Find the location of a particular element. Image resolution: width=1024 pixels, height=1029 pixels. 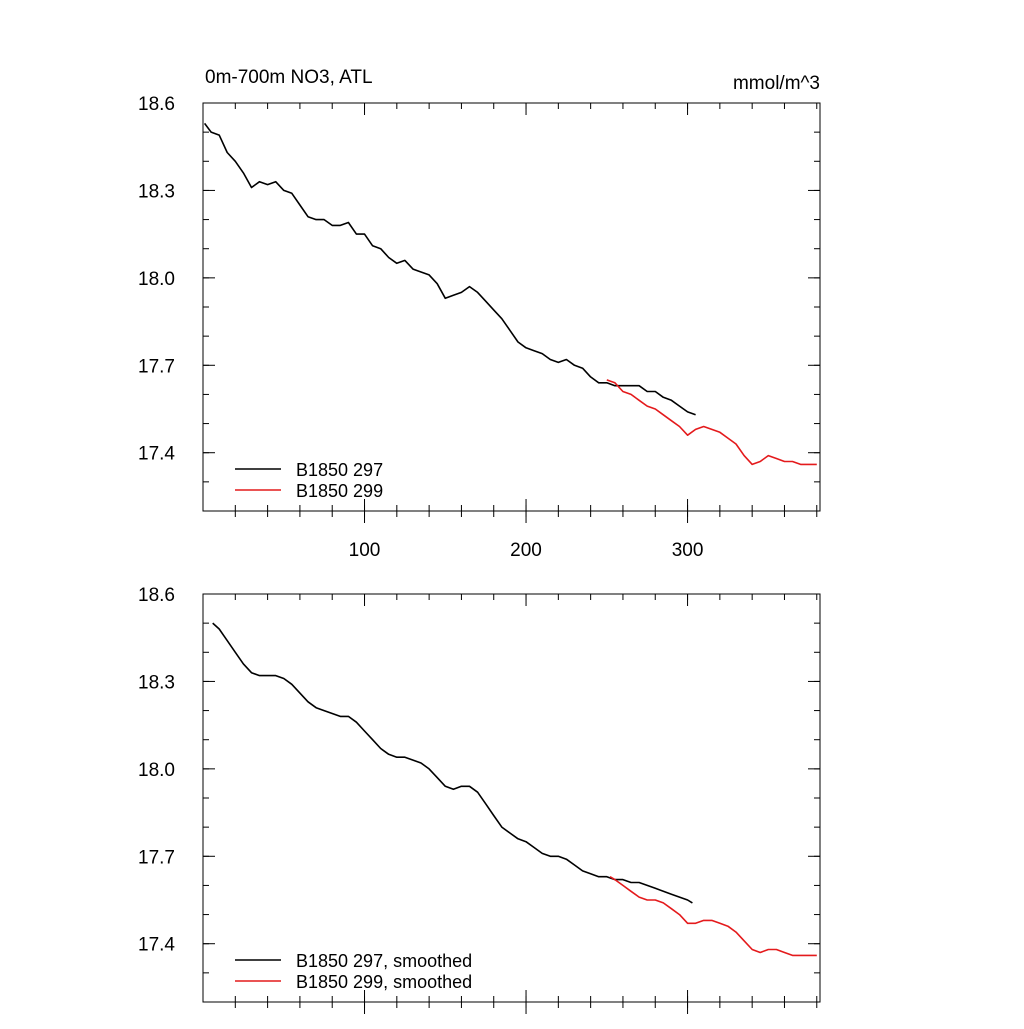

x-tick-label: 100 is located at coordinates (365, 550).